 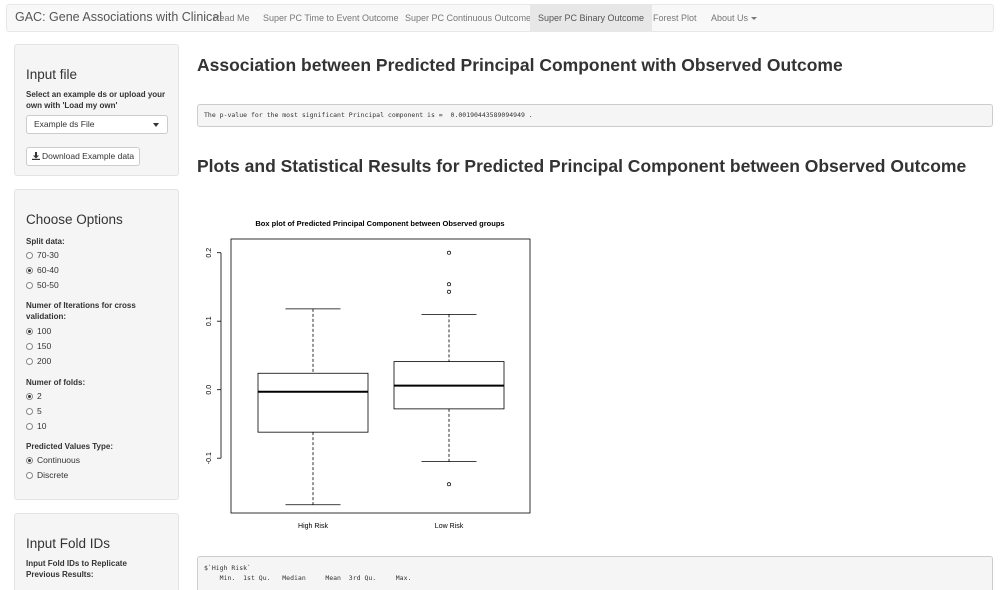 I want to click on y-tick-label: 0.0, so click(x=209, y=390).